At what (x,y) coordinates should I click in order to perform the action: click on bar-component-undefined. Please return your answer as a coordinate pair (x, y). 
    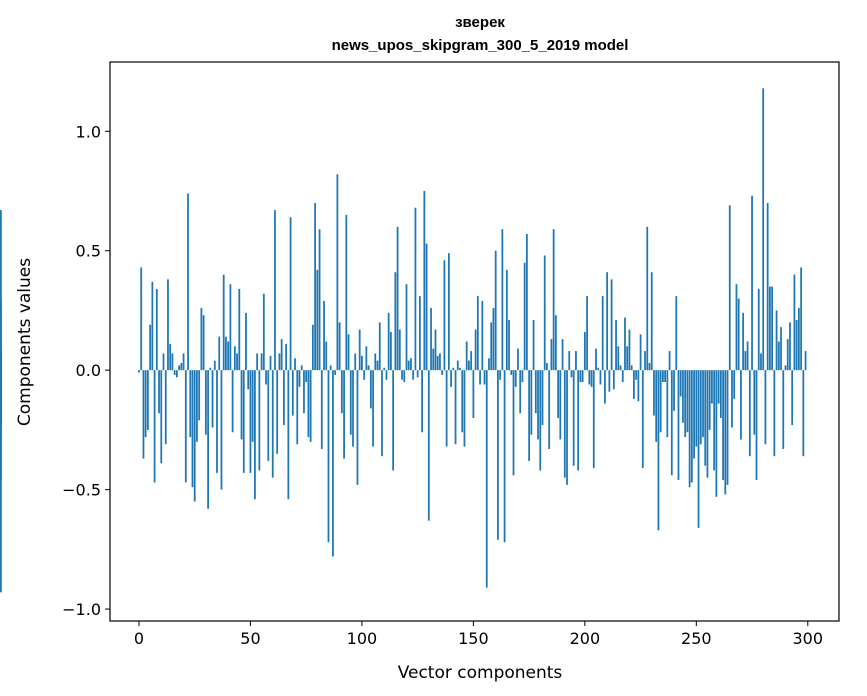
    Looking at the image, I should click on (1, 290).